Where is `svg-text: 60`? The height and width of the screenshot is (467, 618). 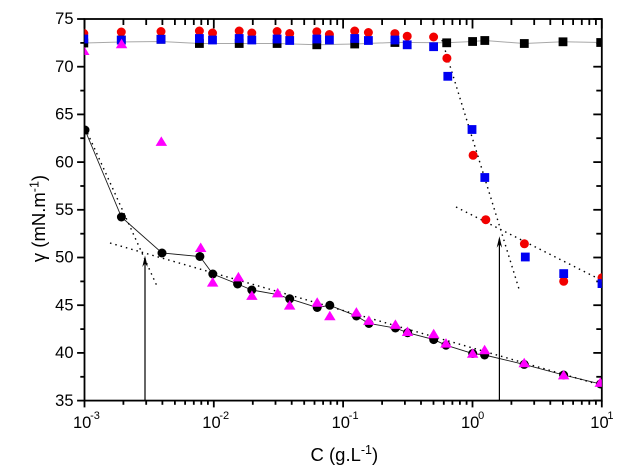
svg-text: 60 is located at coordinates (64, 162).